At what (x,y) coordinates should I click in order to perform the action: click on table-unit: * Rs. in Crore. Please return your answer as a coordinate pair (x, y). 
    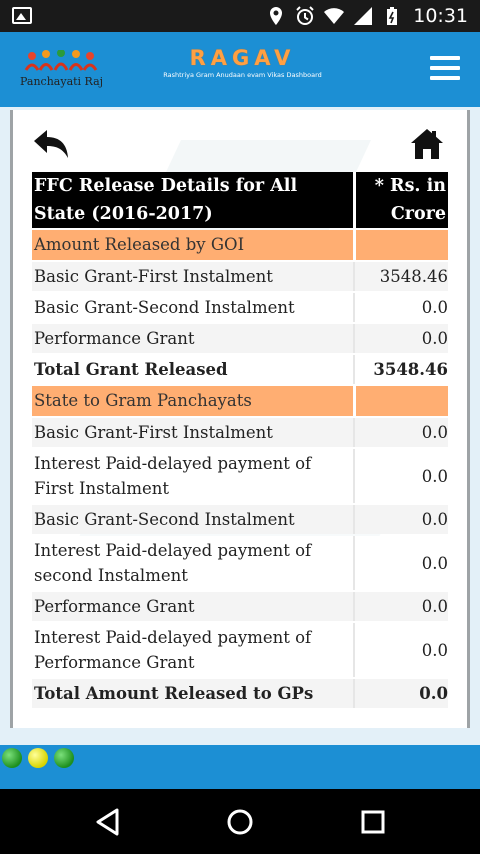
    Looking at the image, I should click on (400, 200).